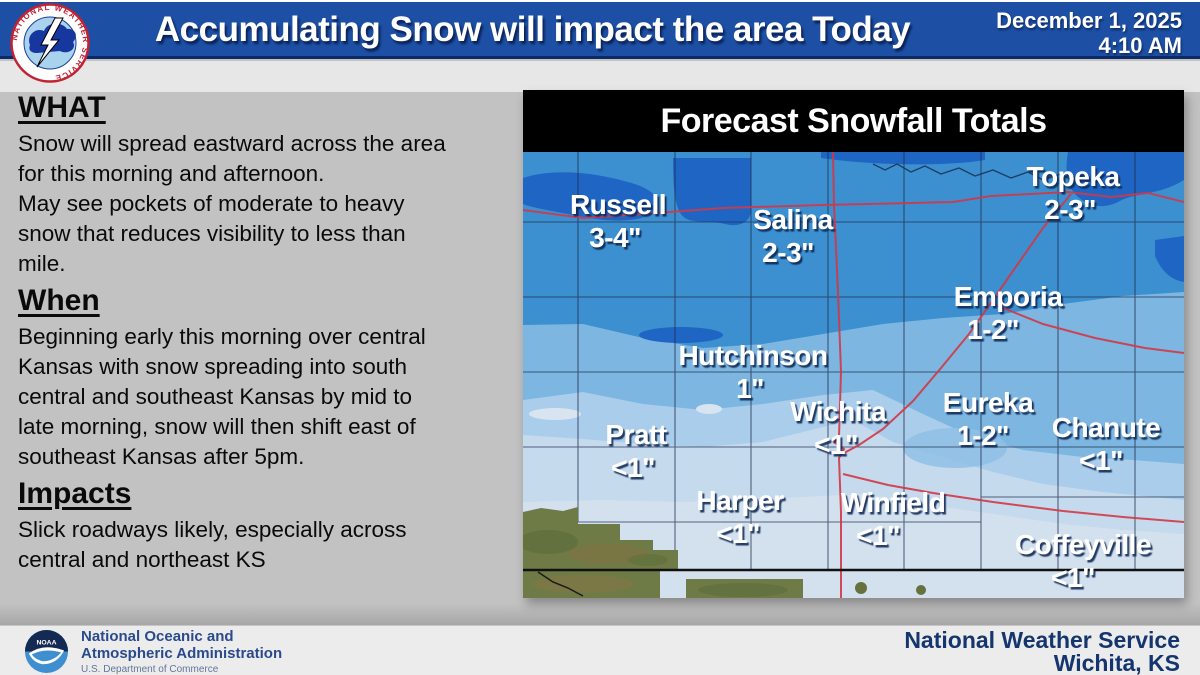 The image size is (1200, 675). What do you see at coordinates (46, 651) in the screenshot?
I see `noaa-logo-icon: NOAA` at bounding box center [46, 651].